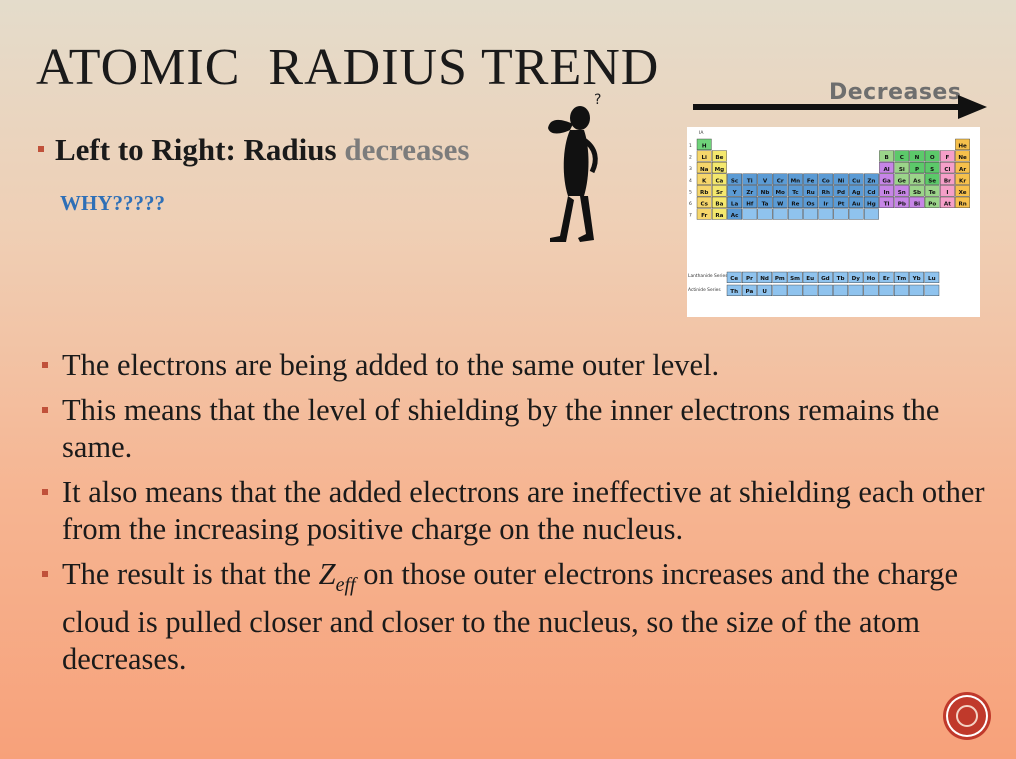 The height and width of the screenshot is (759, 1016). What do you see at coordinates (947, 193) in the screenshot?
I see `element-symbol: I` at bounding box center [947, 193].